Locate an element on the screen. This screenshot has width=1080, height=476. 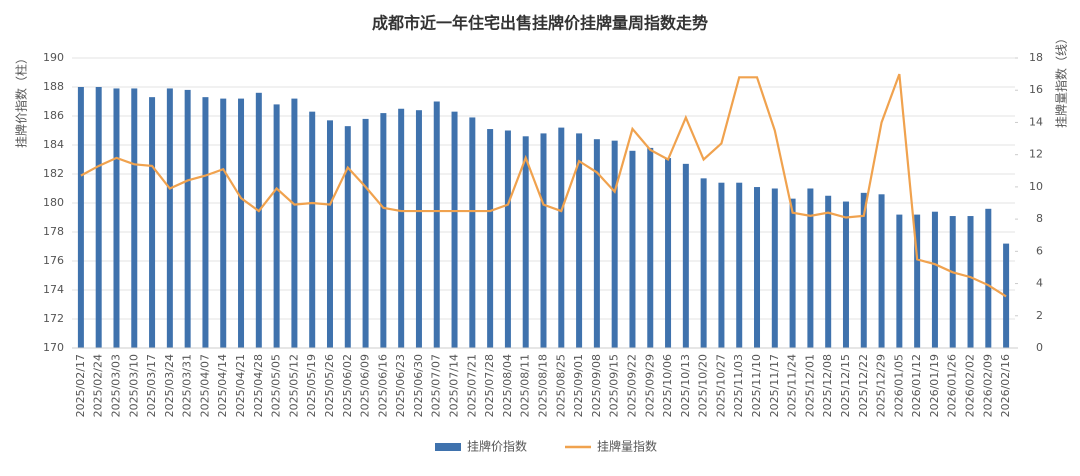
y-tick-label: 180 is located at coordinates (53, 202).